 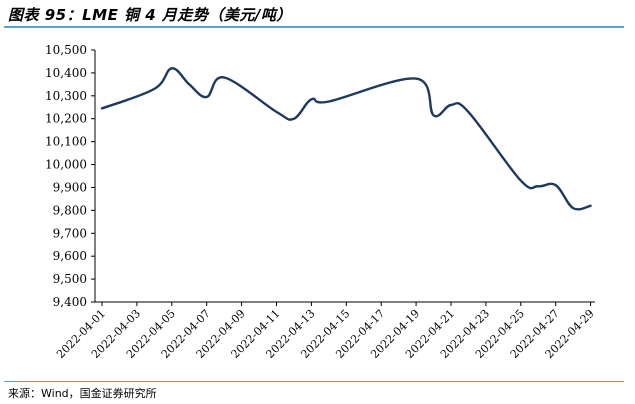 What do you see at coordinates (66, 73) in the screenshot?
I see `y-tick-label: 10,400` at bounding box center [66, 73].